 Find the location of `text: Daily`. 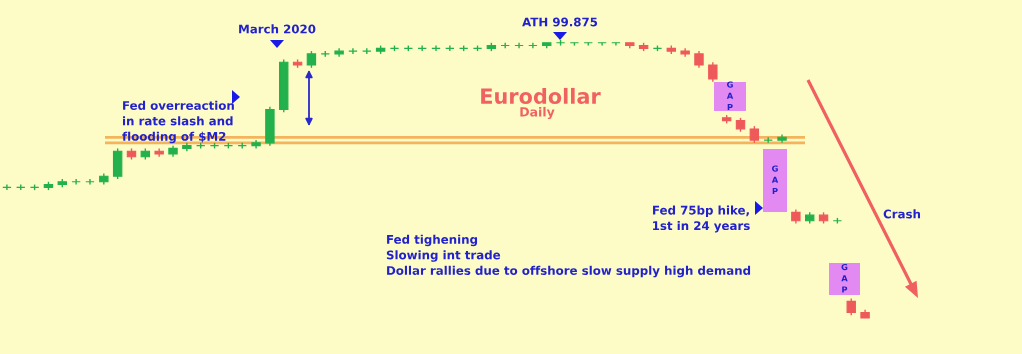

text: Daily is located at coordinates (537, 113).